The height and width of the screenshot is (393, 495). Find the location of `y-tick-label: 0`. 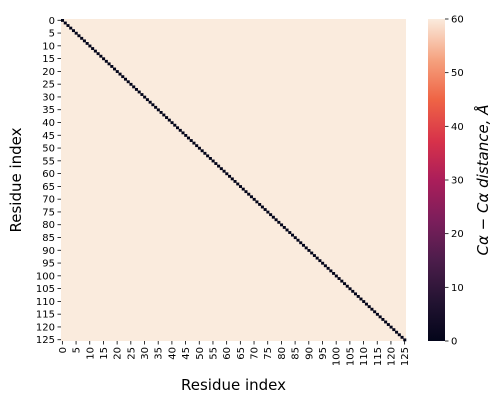

y-tick-label: 0 is located at coordinates (52, 21).